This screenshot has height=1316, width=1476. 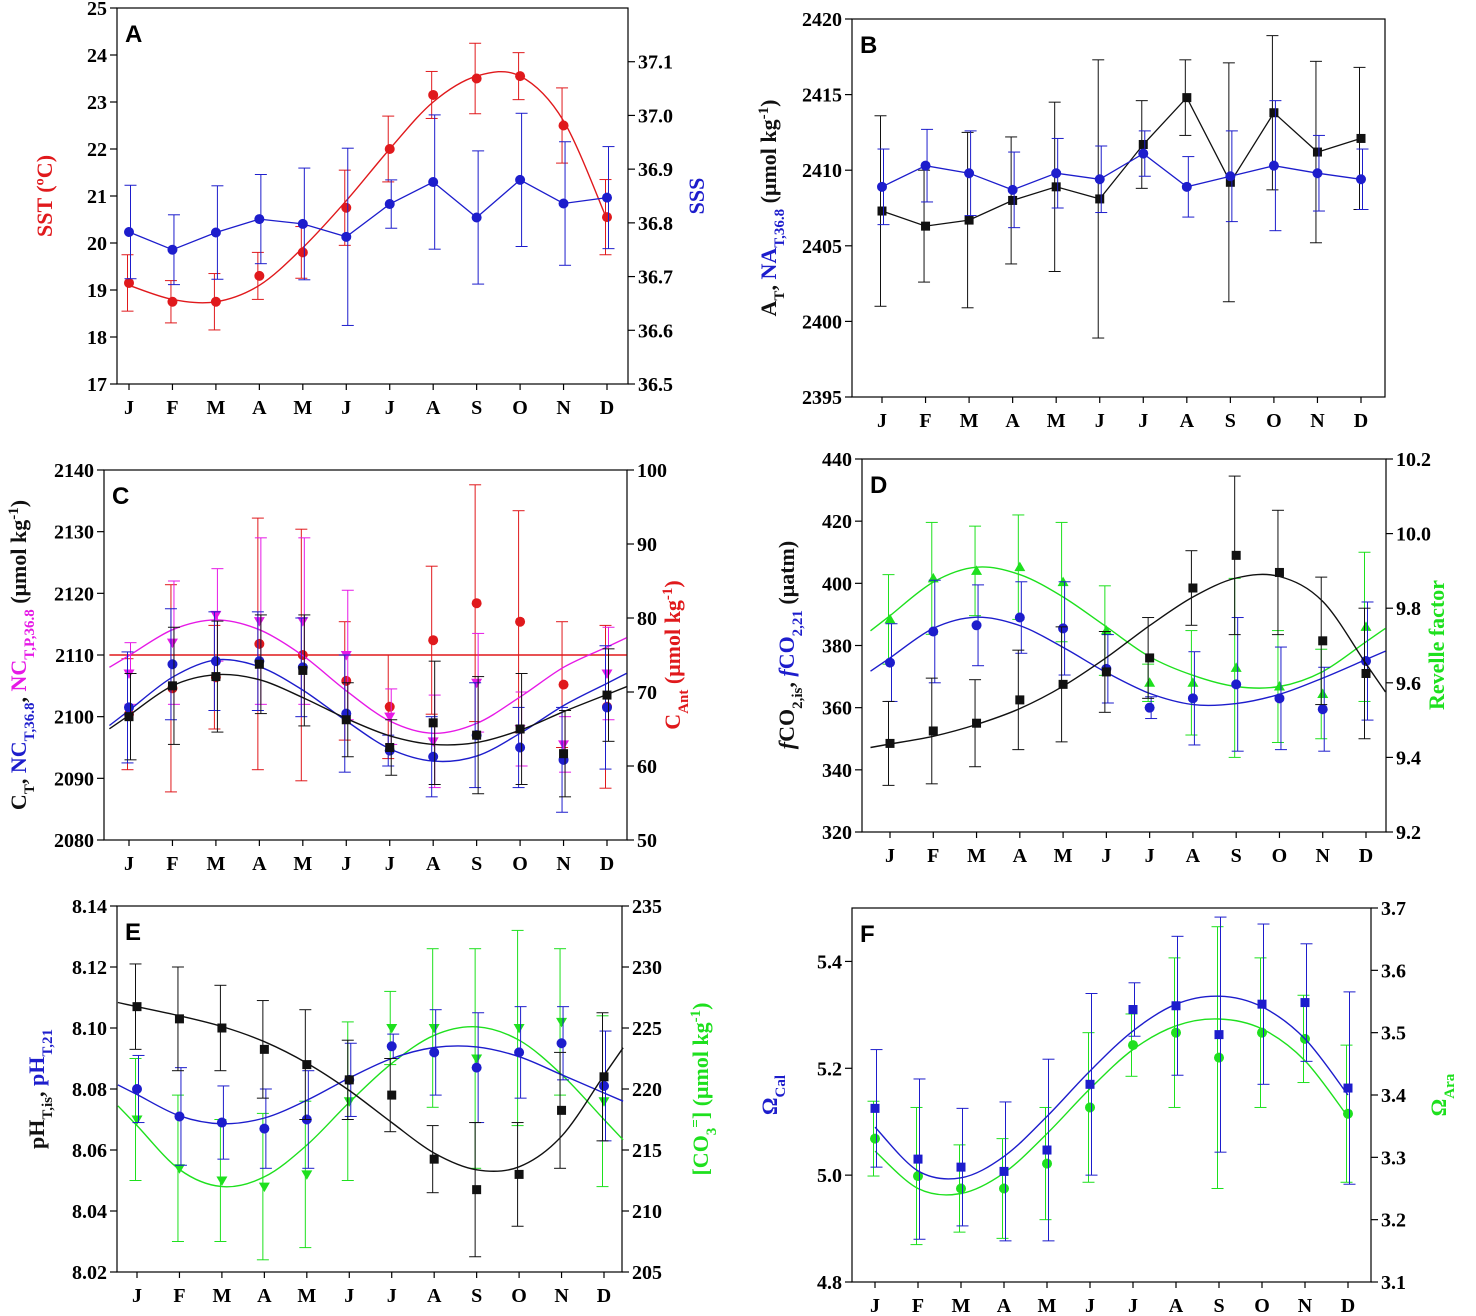 I want to click on data-point: 76.5, so click(x=259, y=643).